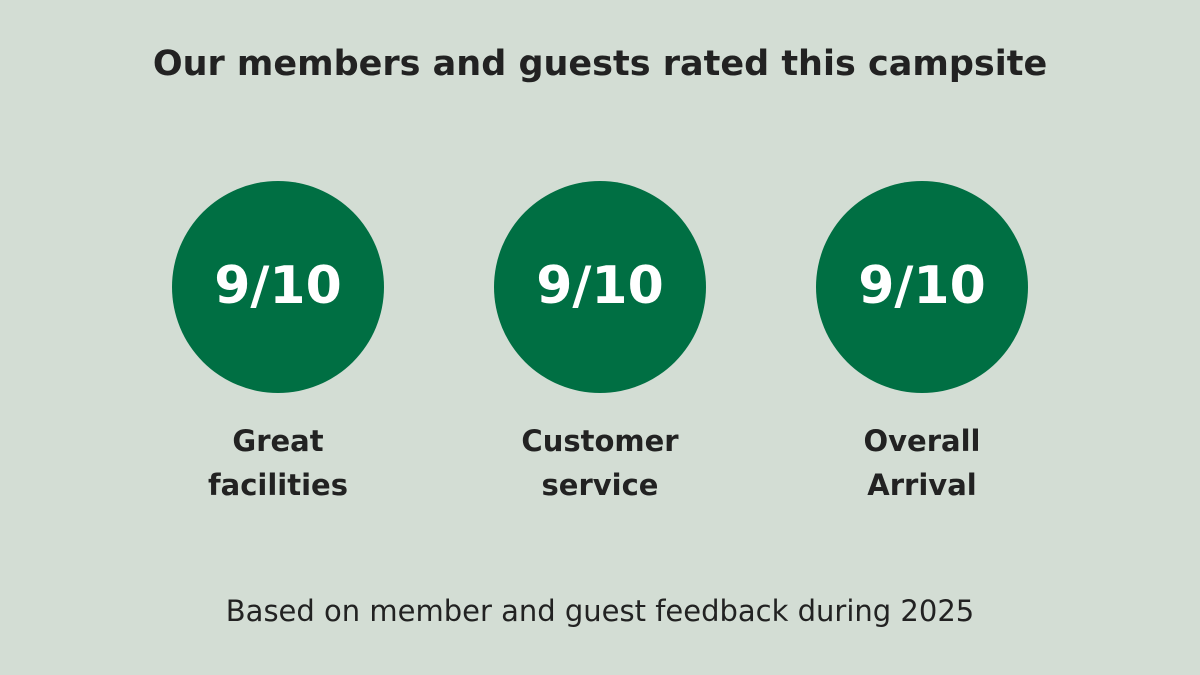 The width and height of the screenshot is (1200, 675). Describe the element at coordinates (921, 485) in the screenshot. I see `rating-label: Arrival` at that location.